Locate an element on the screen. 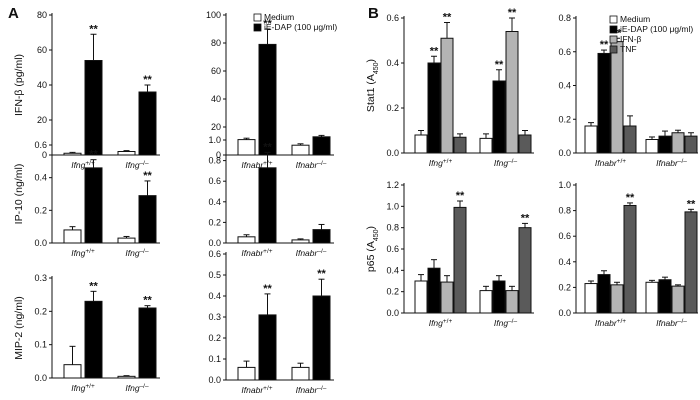 The height and width of the screenshot is (400, 700). y-axis-label: Stat1 (A450) is located at coordinates (372, 85).